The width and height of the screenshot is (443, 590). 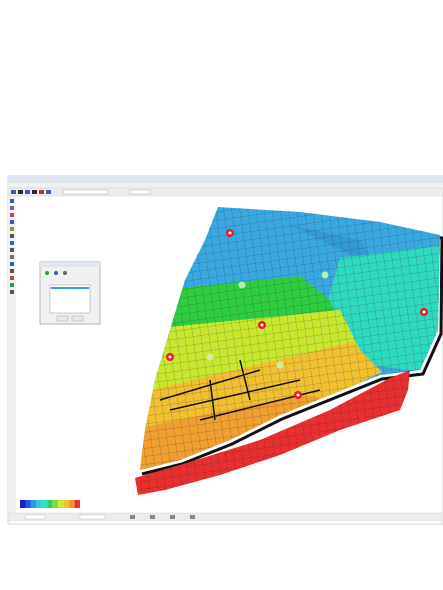 What do you see at coordinates (65, 273) in the screenshot?
I see `remove-button` at bounding box center [65, 273].